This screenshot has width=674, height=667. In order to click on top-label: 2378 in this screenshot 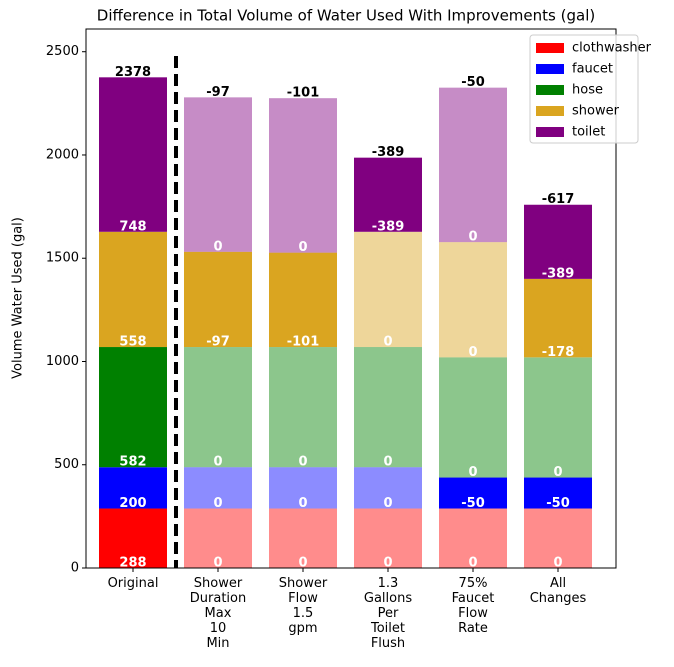, I will do `click(133, 72)`.